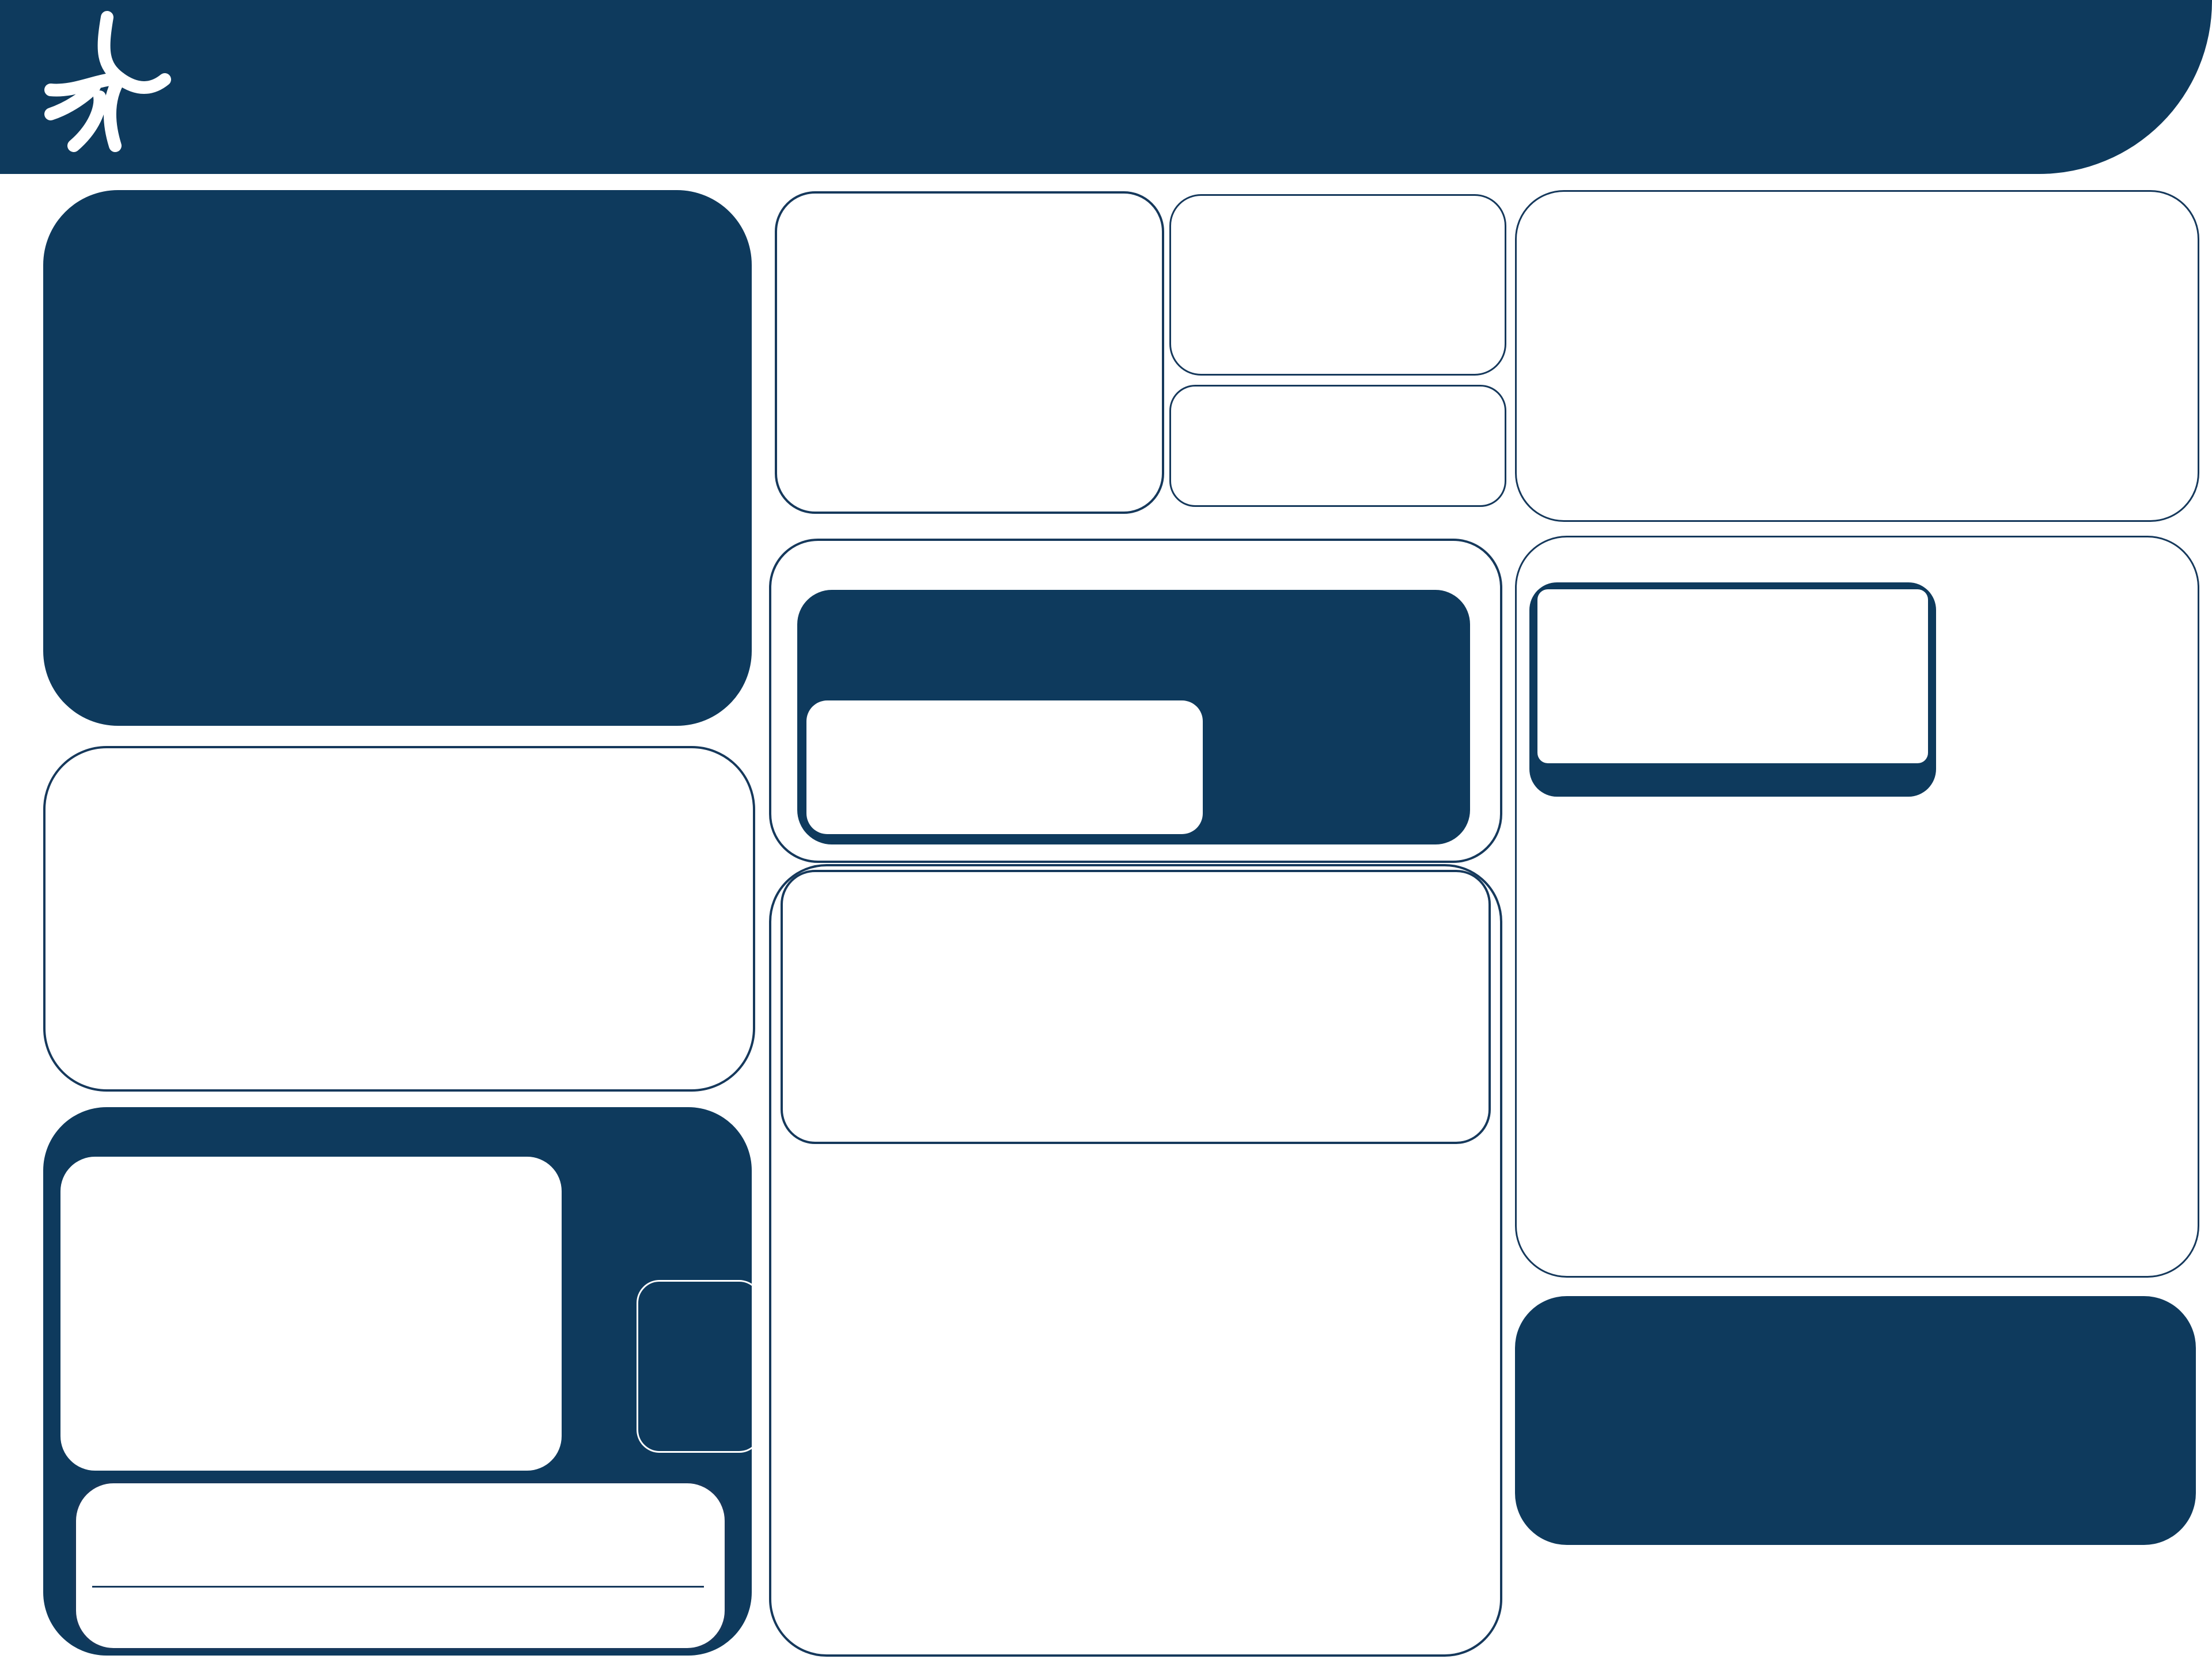 The width and height of the screenshot is (2212, 1659). Describe the element at coordinates (1855, 1420) in the screenshot. I see `conclusions-box` at that location.